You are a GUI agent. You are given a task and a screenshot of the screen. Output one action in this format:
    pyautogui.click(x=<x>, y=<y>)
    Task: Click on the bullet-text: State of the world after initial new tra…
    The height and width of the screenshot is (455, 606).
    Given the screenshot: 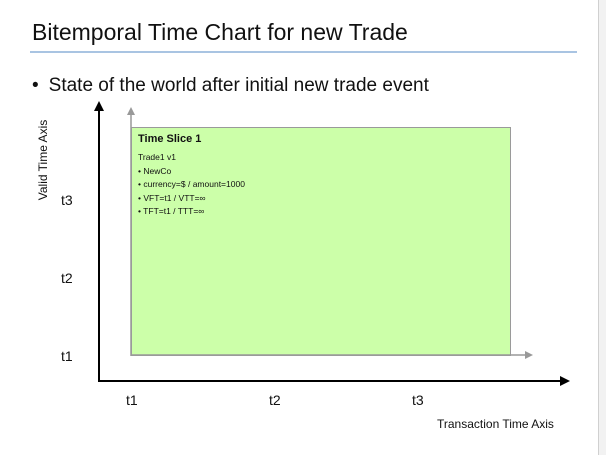 What is the action you would take?
    pyautogui.click(x=238, y=85)
    